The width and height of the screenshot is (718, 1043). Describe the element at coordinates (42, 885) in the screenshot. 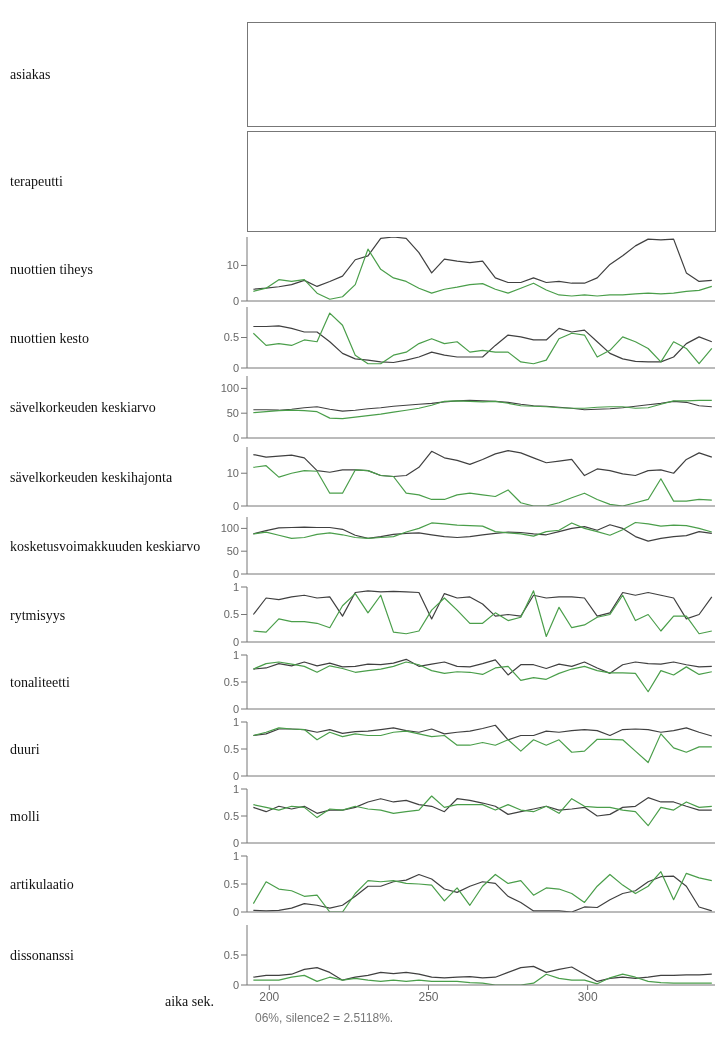

I see `y-axis-title: artikulaatio` at that location.